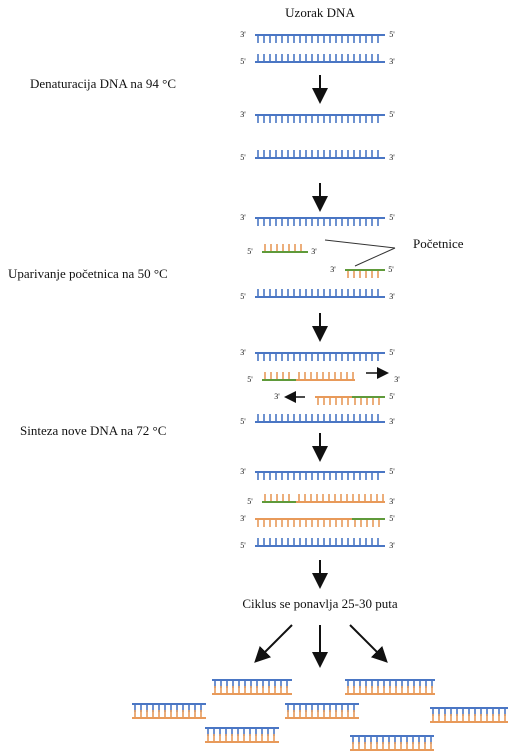 Image resolution: width=509 pixels, height=751 pixels. I want to click on primer-label: Početnice, so click(438, 243).